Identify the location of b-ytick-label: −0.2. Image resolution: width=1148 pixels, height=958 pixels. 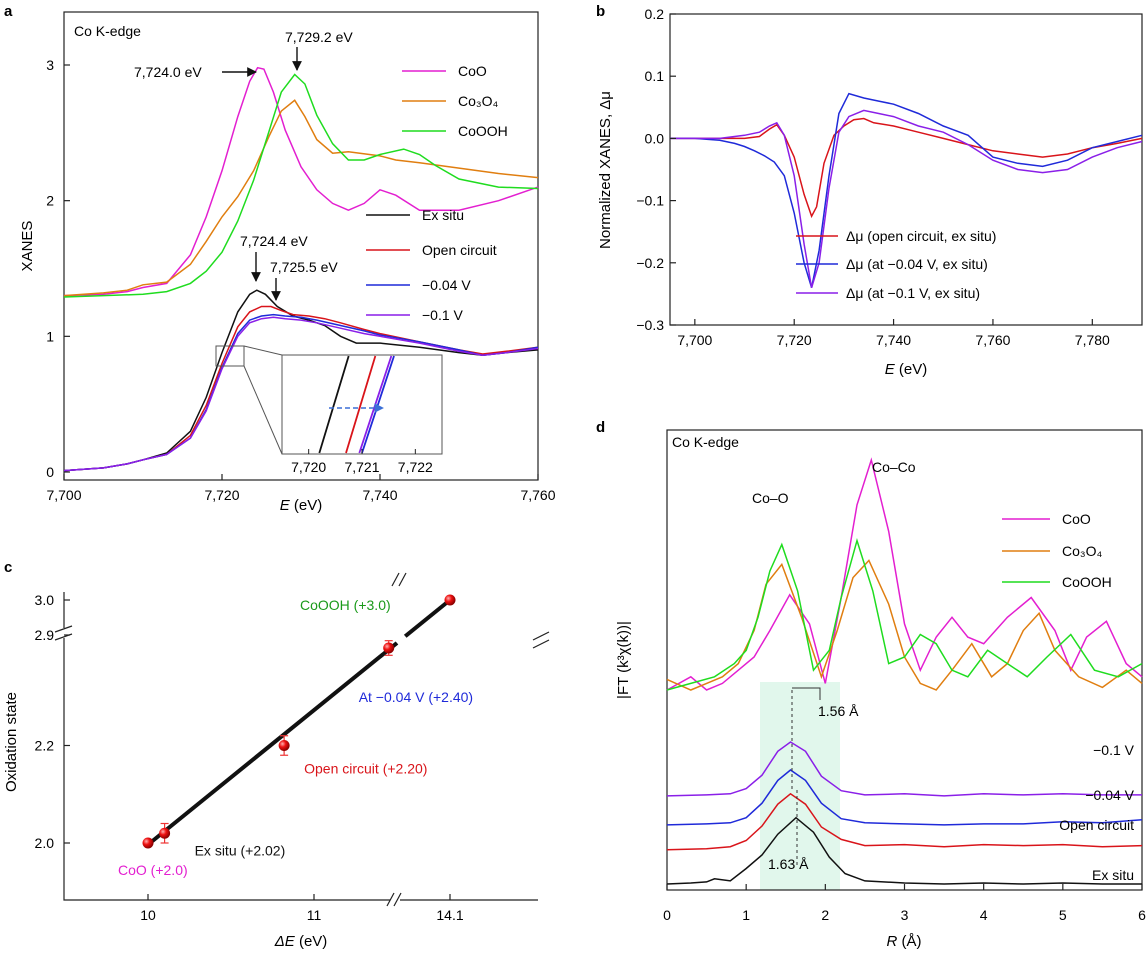
(650, 263).